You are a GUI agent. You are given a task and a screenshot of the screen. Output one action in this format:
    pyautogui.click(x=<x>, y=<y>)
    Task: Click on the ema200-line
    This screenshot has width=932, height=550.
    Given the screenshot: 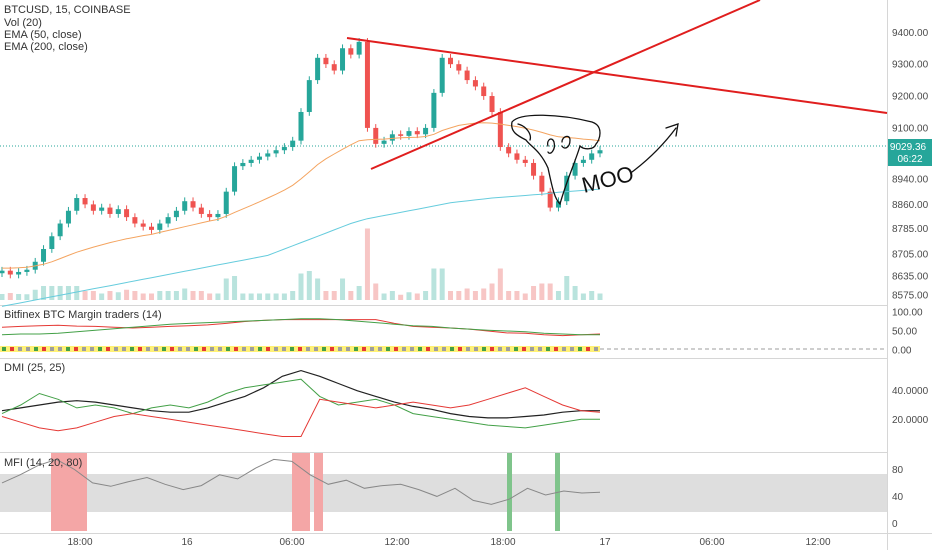 What is the action you would take?
    pyautogui.click(x=301, y=247)
    